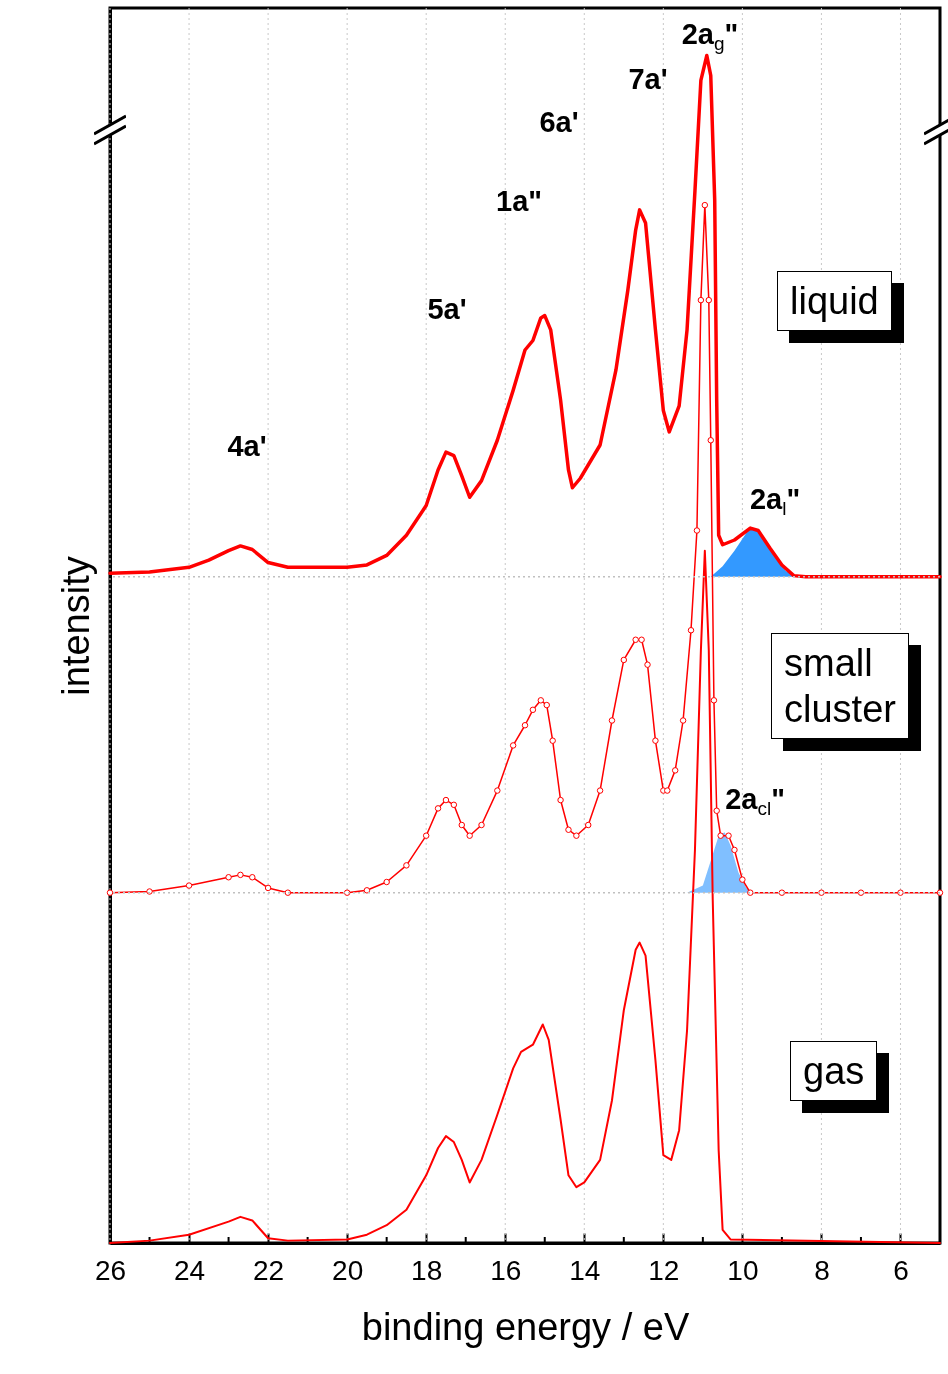  What do you see at coordinates (664, 1270) in the screenshot?
I see `x-tick-label: 12` at bounding box center [664, 1270].